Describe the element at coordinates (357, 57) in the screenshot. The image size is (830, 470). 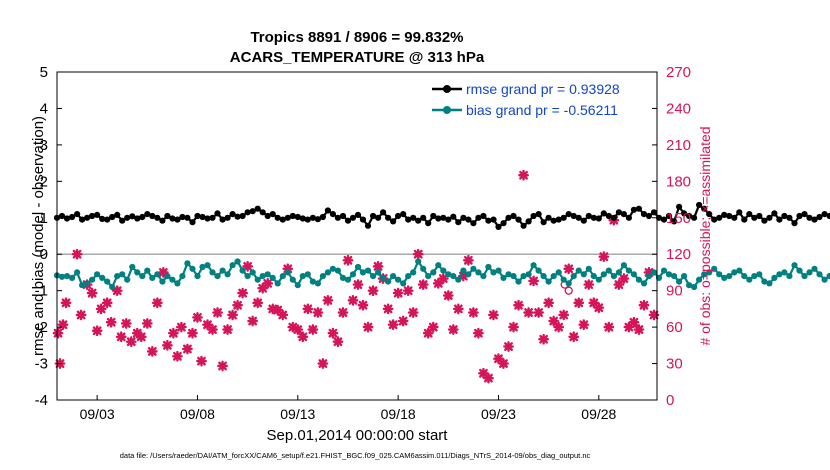
I see `chart-subtitle: ACARS_TEMPERATURE @ 313 hPa` at that location.